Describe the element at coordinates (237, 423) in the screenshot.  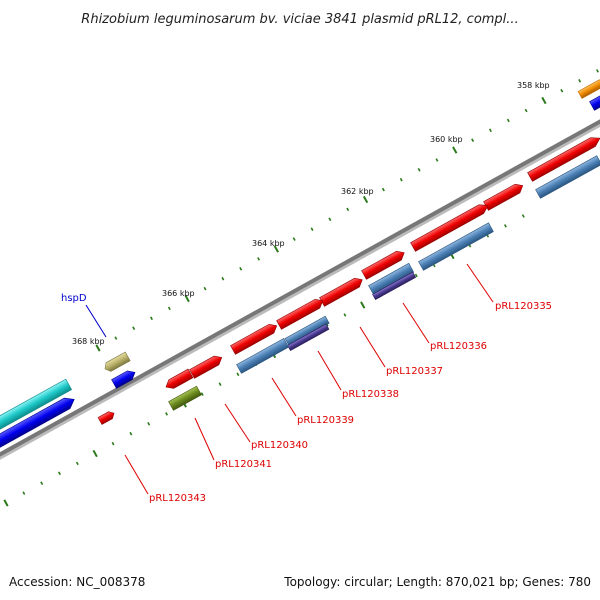
I see `leader-pRL120340` at that location.